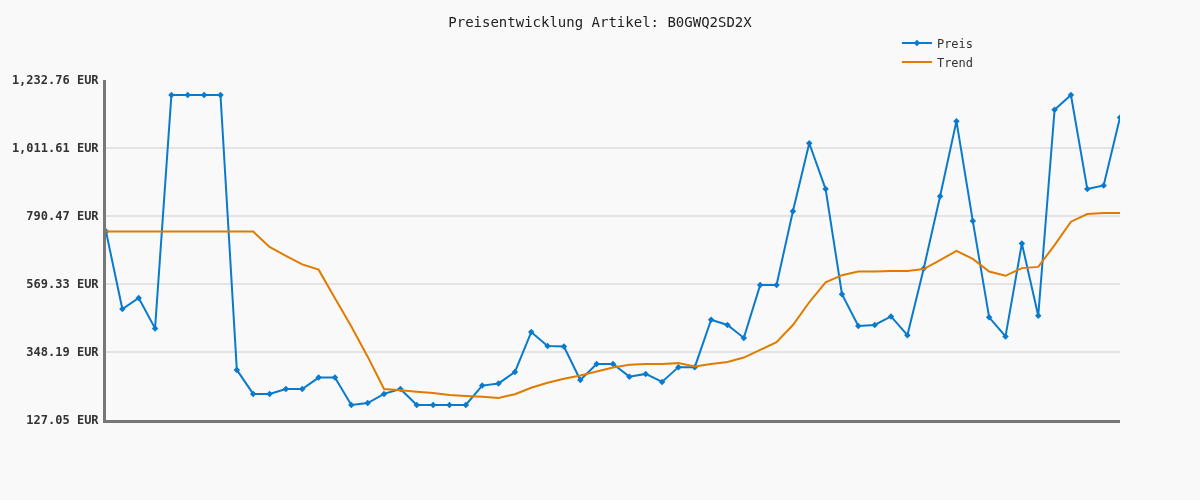 The height and width of the screenshot is (500, 1200). Describe the element at coordinates (955, 43) in the screenshot. I see `legend-label: Preis` at that location.